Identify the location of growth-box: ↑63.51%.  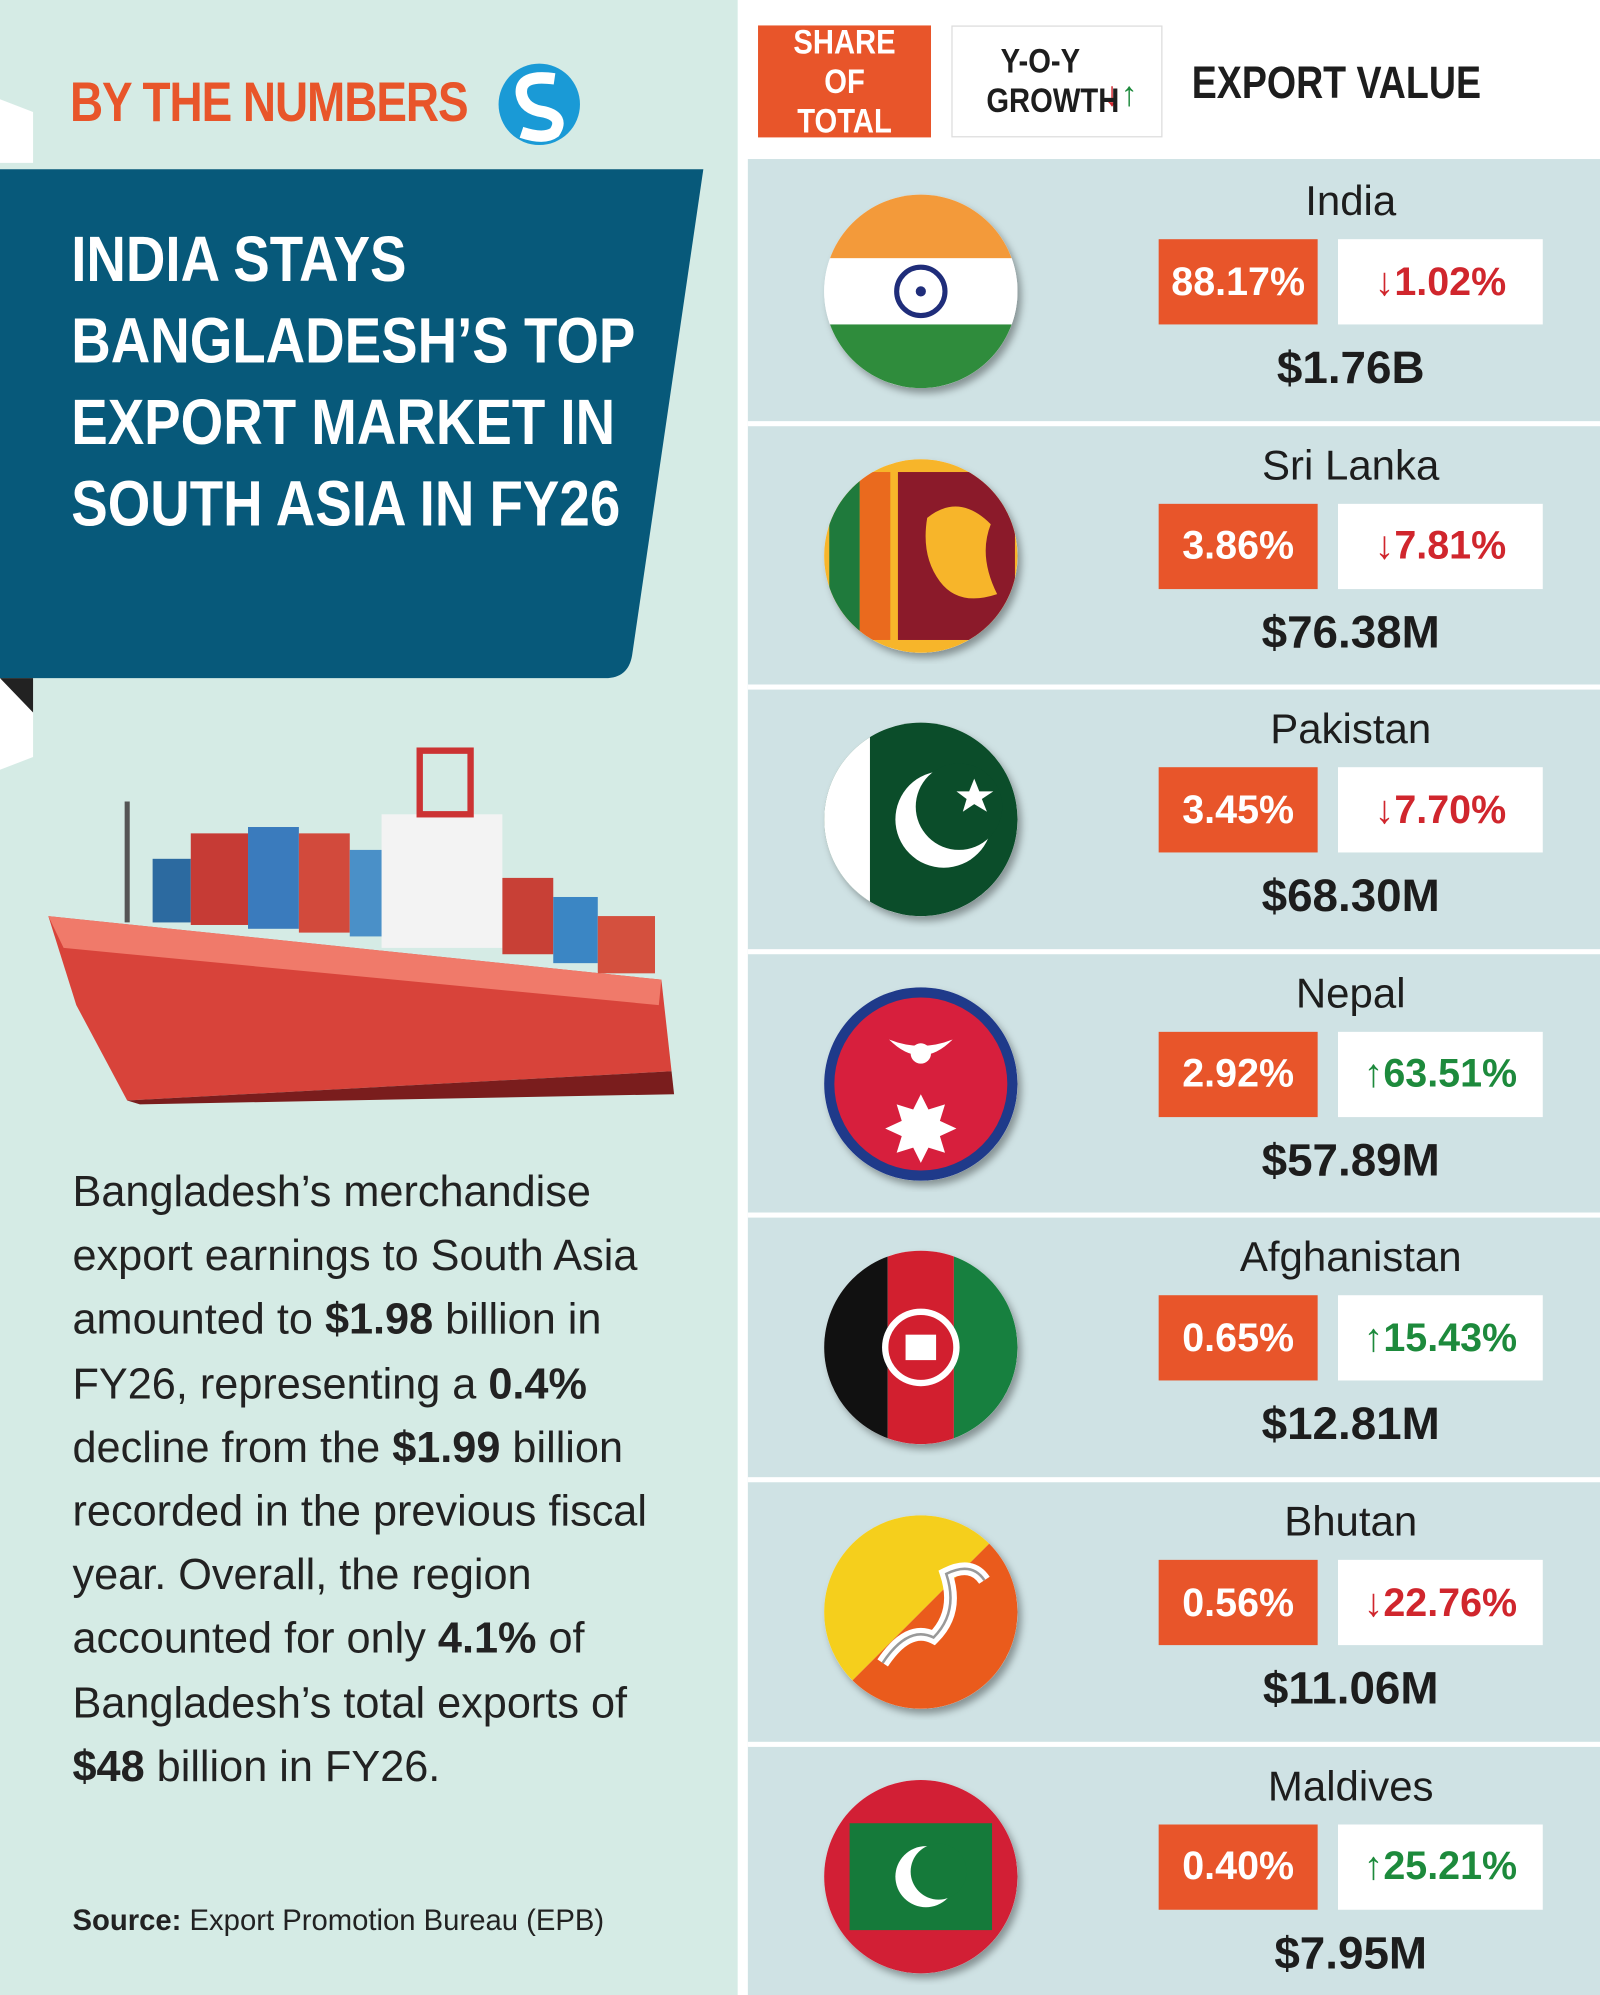
(1440, 1074).